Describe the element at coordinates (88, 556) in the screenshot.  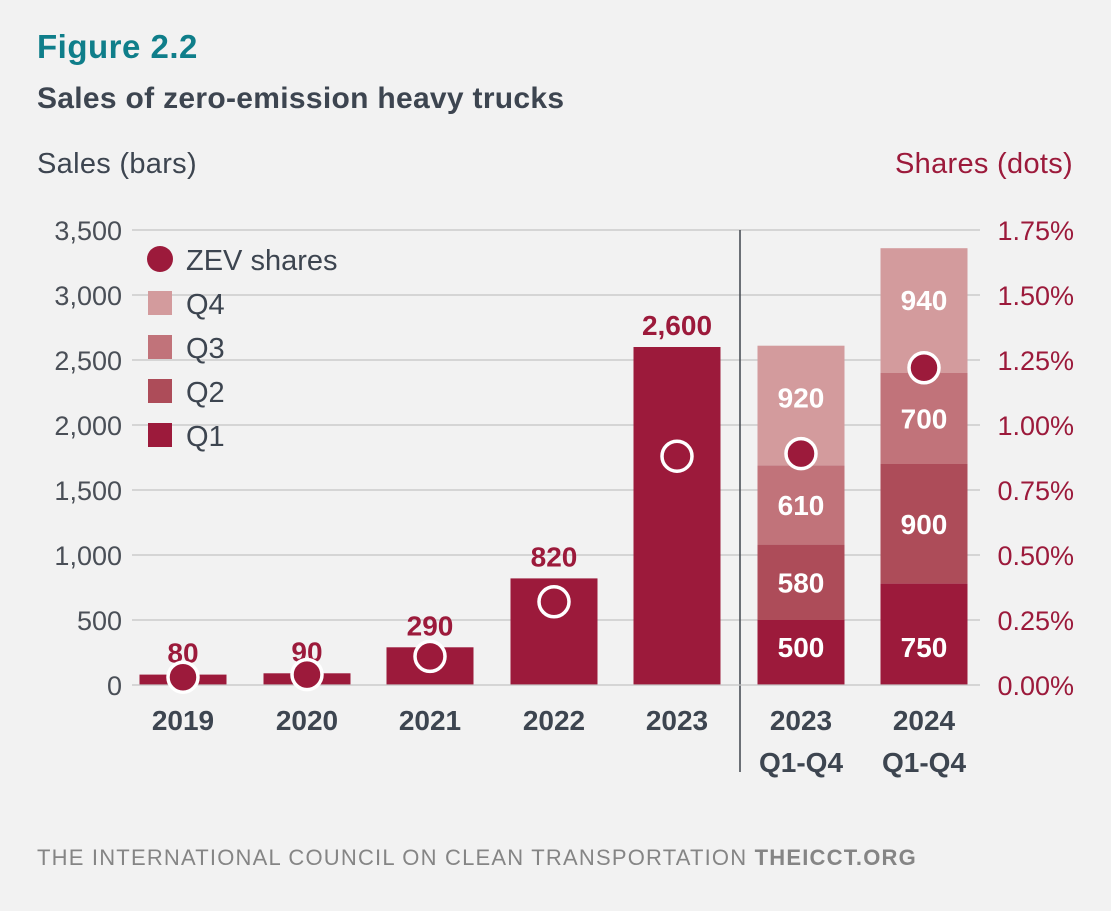
I see `left-tick-label: 1,000` at that location.